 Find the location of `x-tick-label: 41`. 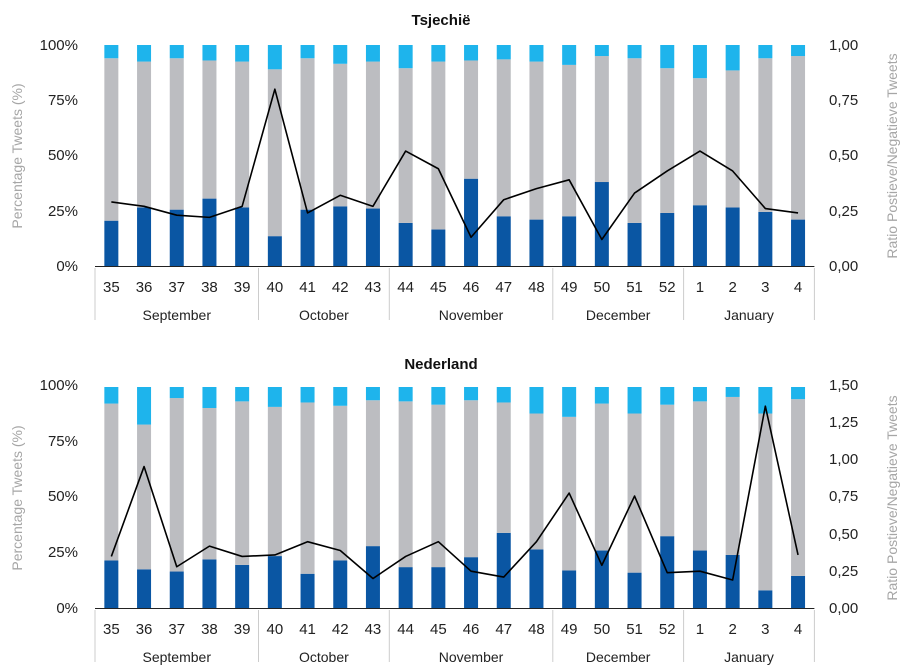

x-tick-label: 41 is located at coordinates (307, 629).